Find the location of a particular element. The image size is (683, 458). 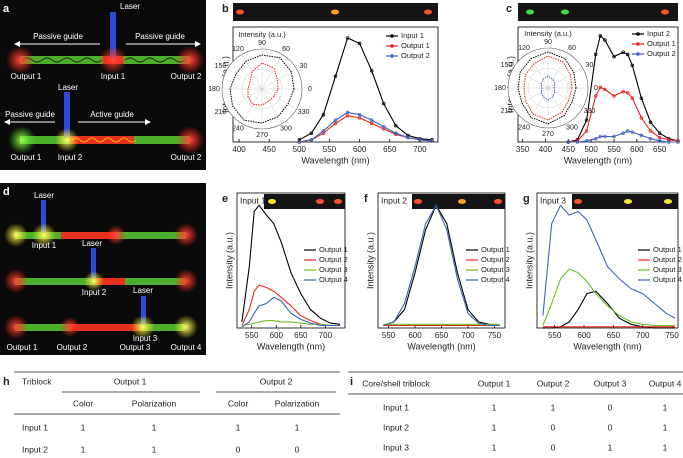

row-header: Input 1 is located at coordinates (35, 427).